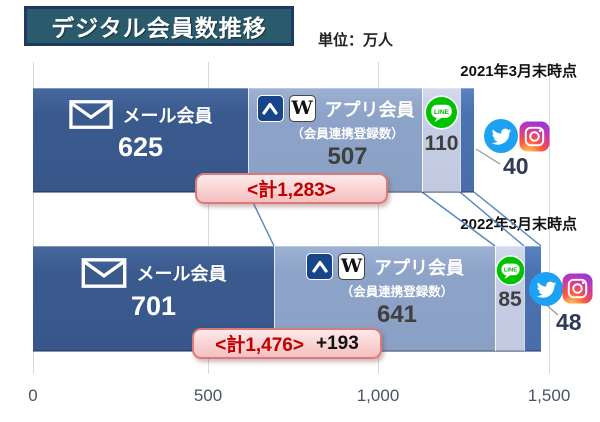 Image resolution: width=600 pixels, height=422 pixels. What do you see at coordinates (467, 140) in the screenshot?
I see `segment-sns-2021` at bounding box center [467, 140].